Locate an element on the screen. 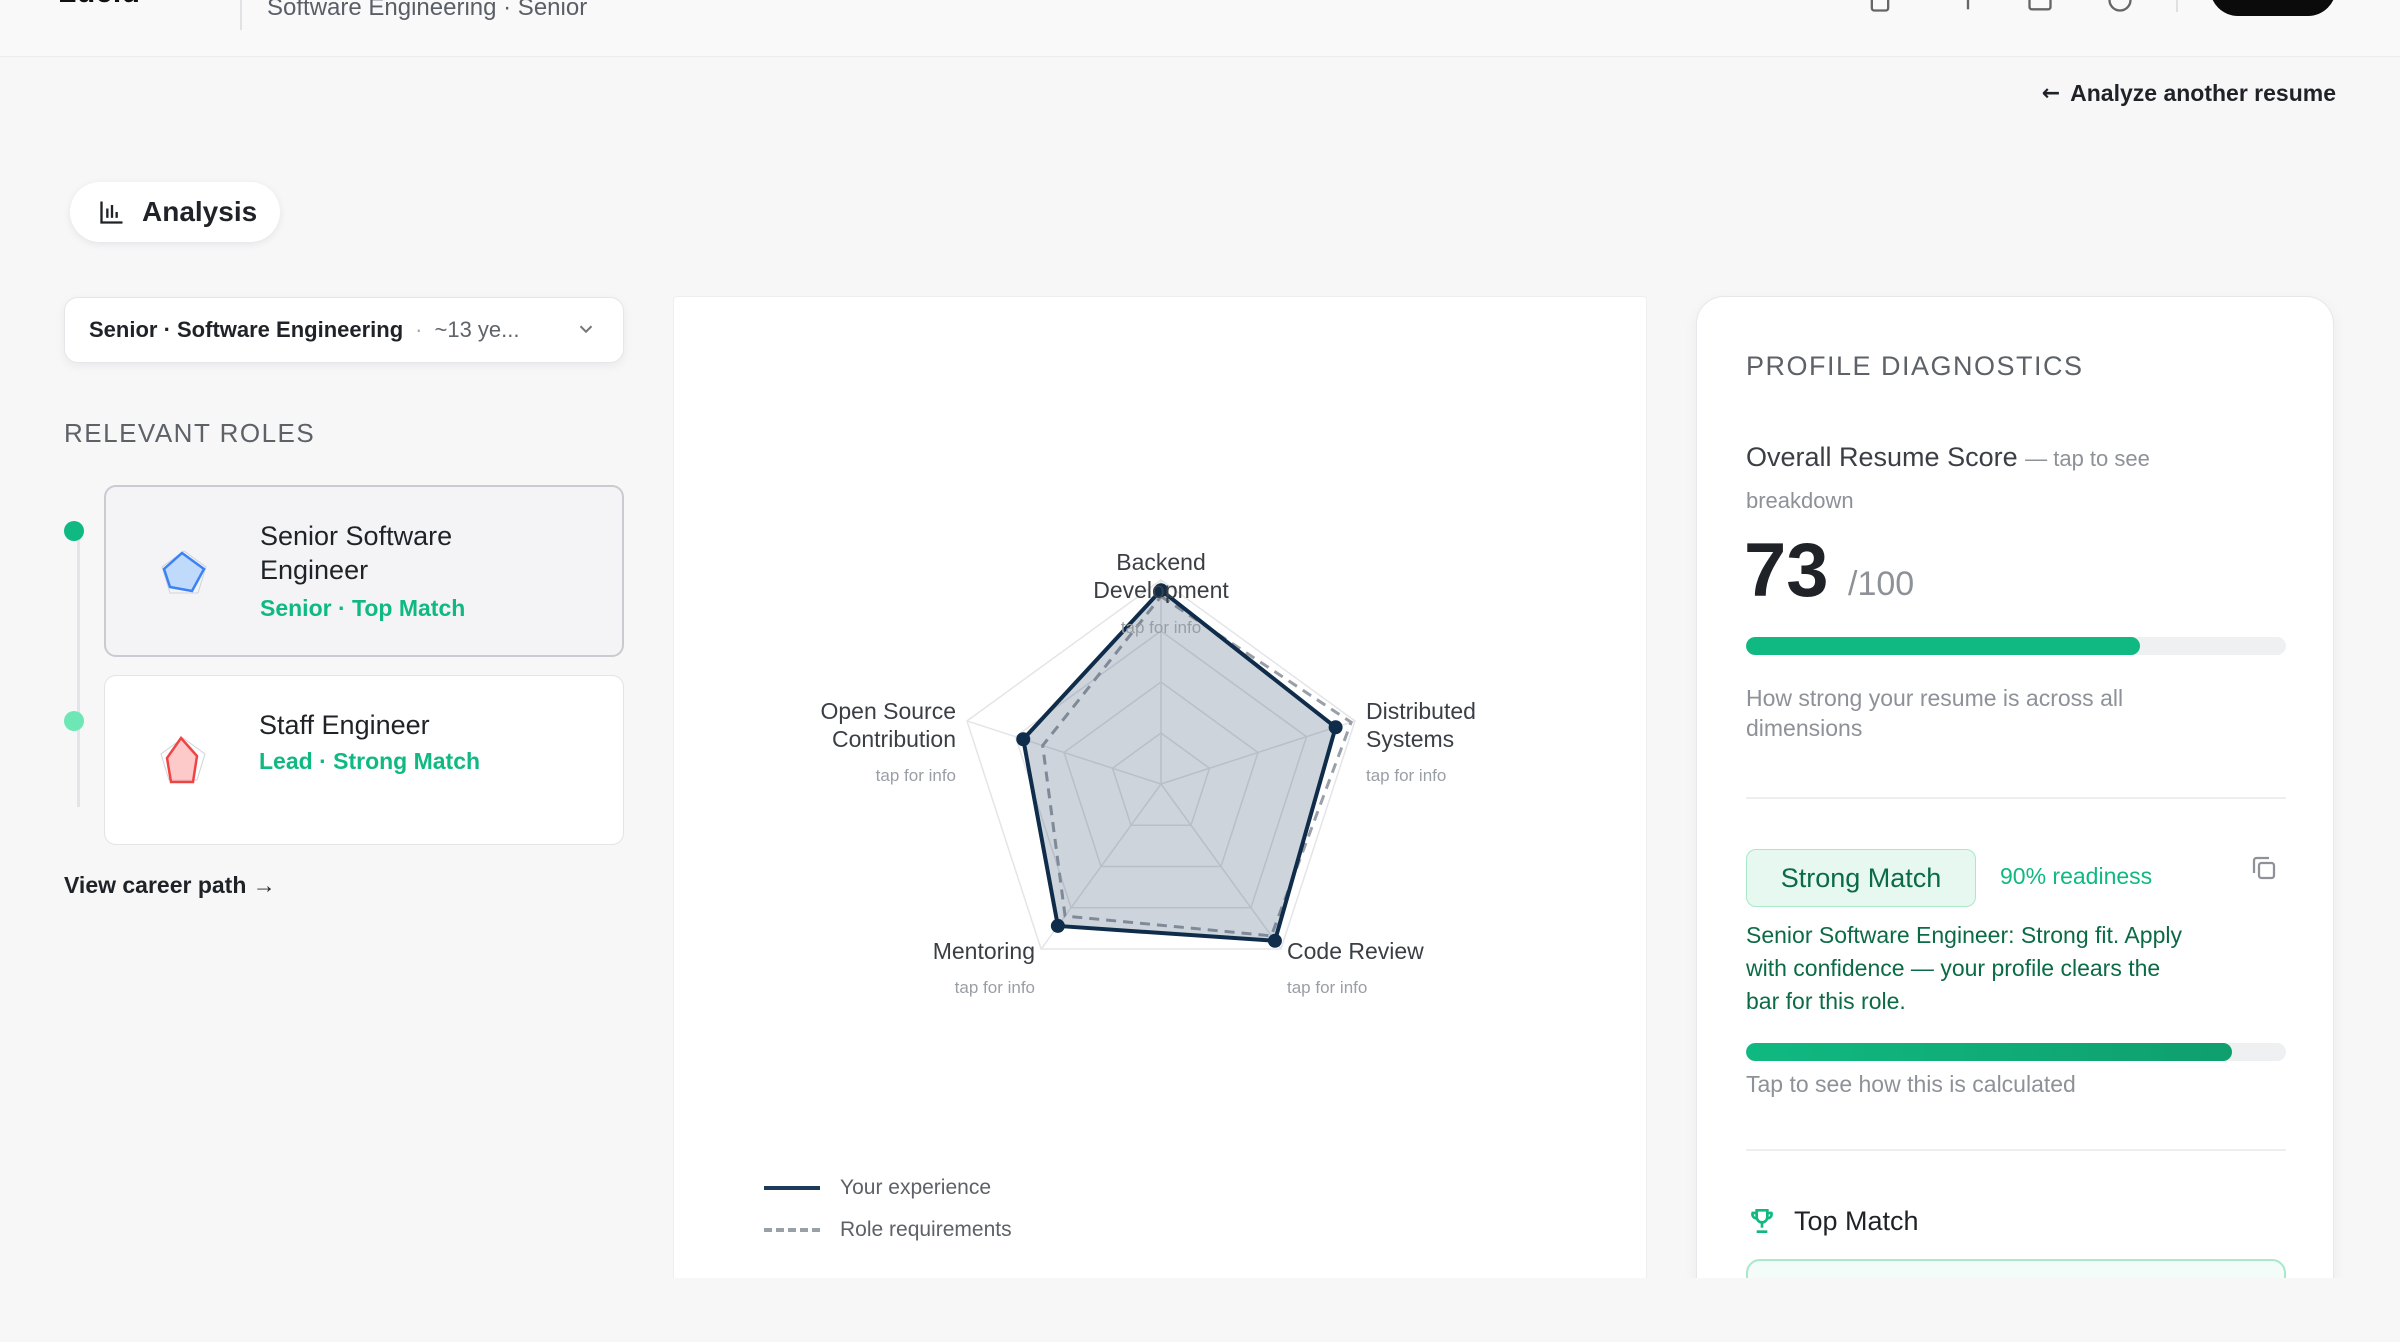  chevron-down-icon is located at coordinates (586, 329).